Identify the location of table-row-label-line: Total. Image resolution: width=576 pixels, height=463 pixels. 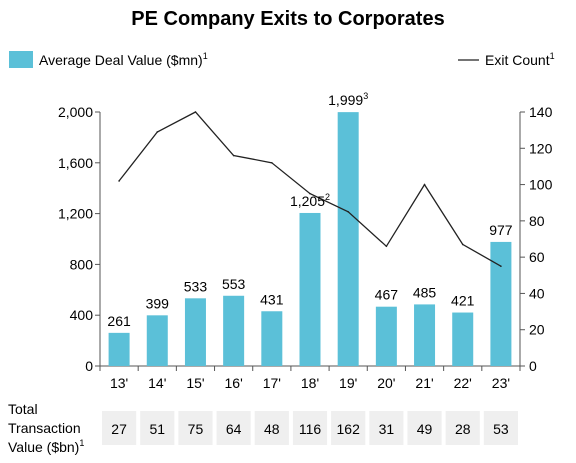
(23, 409).